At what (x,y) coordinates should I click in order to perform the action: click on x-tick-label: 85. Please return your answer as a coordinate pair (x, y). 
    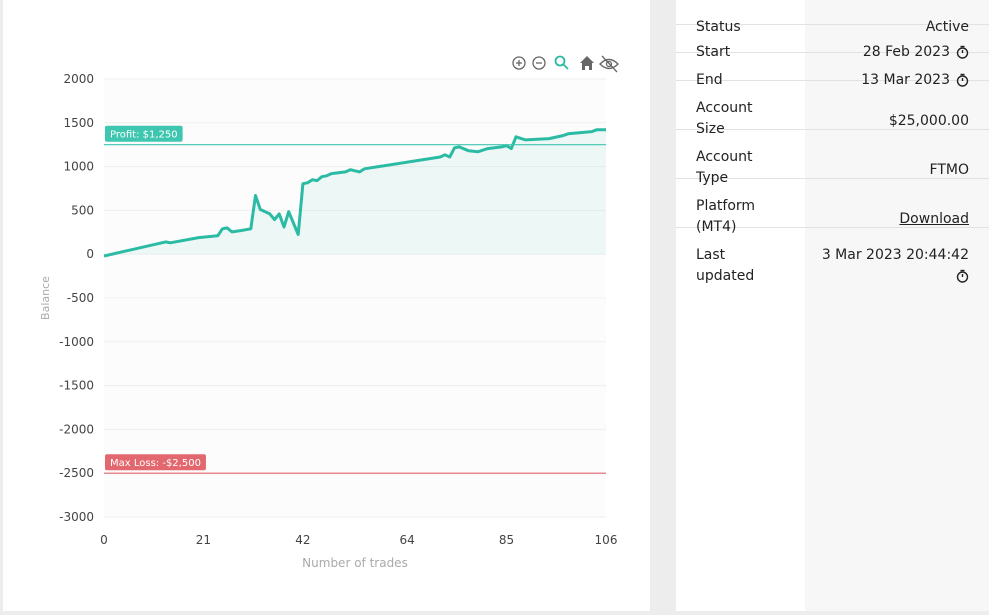
    Looking at the image, I should click on (506, 540).